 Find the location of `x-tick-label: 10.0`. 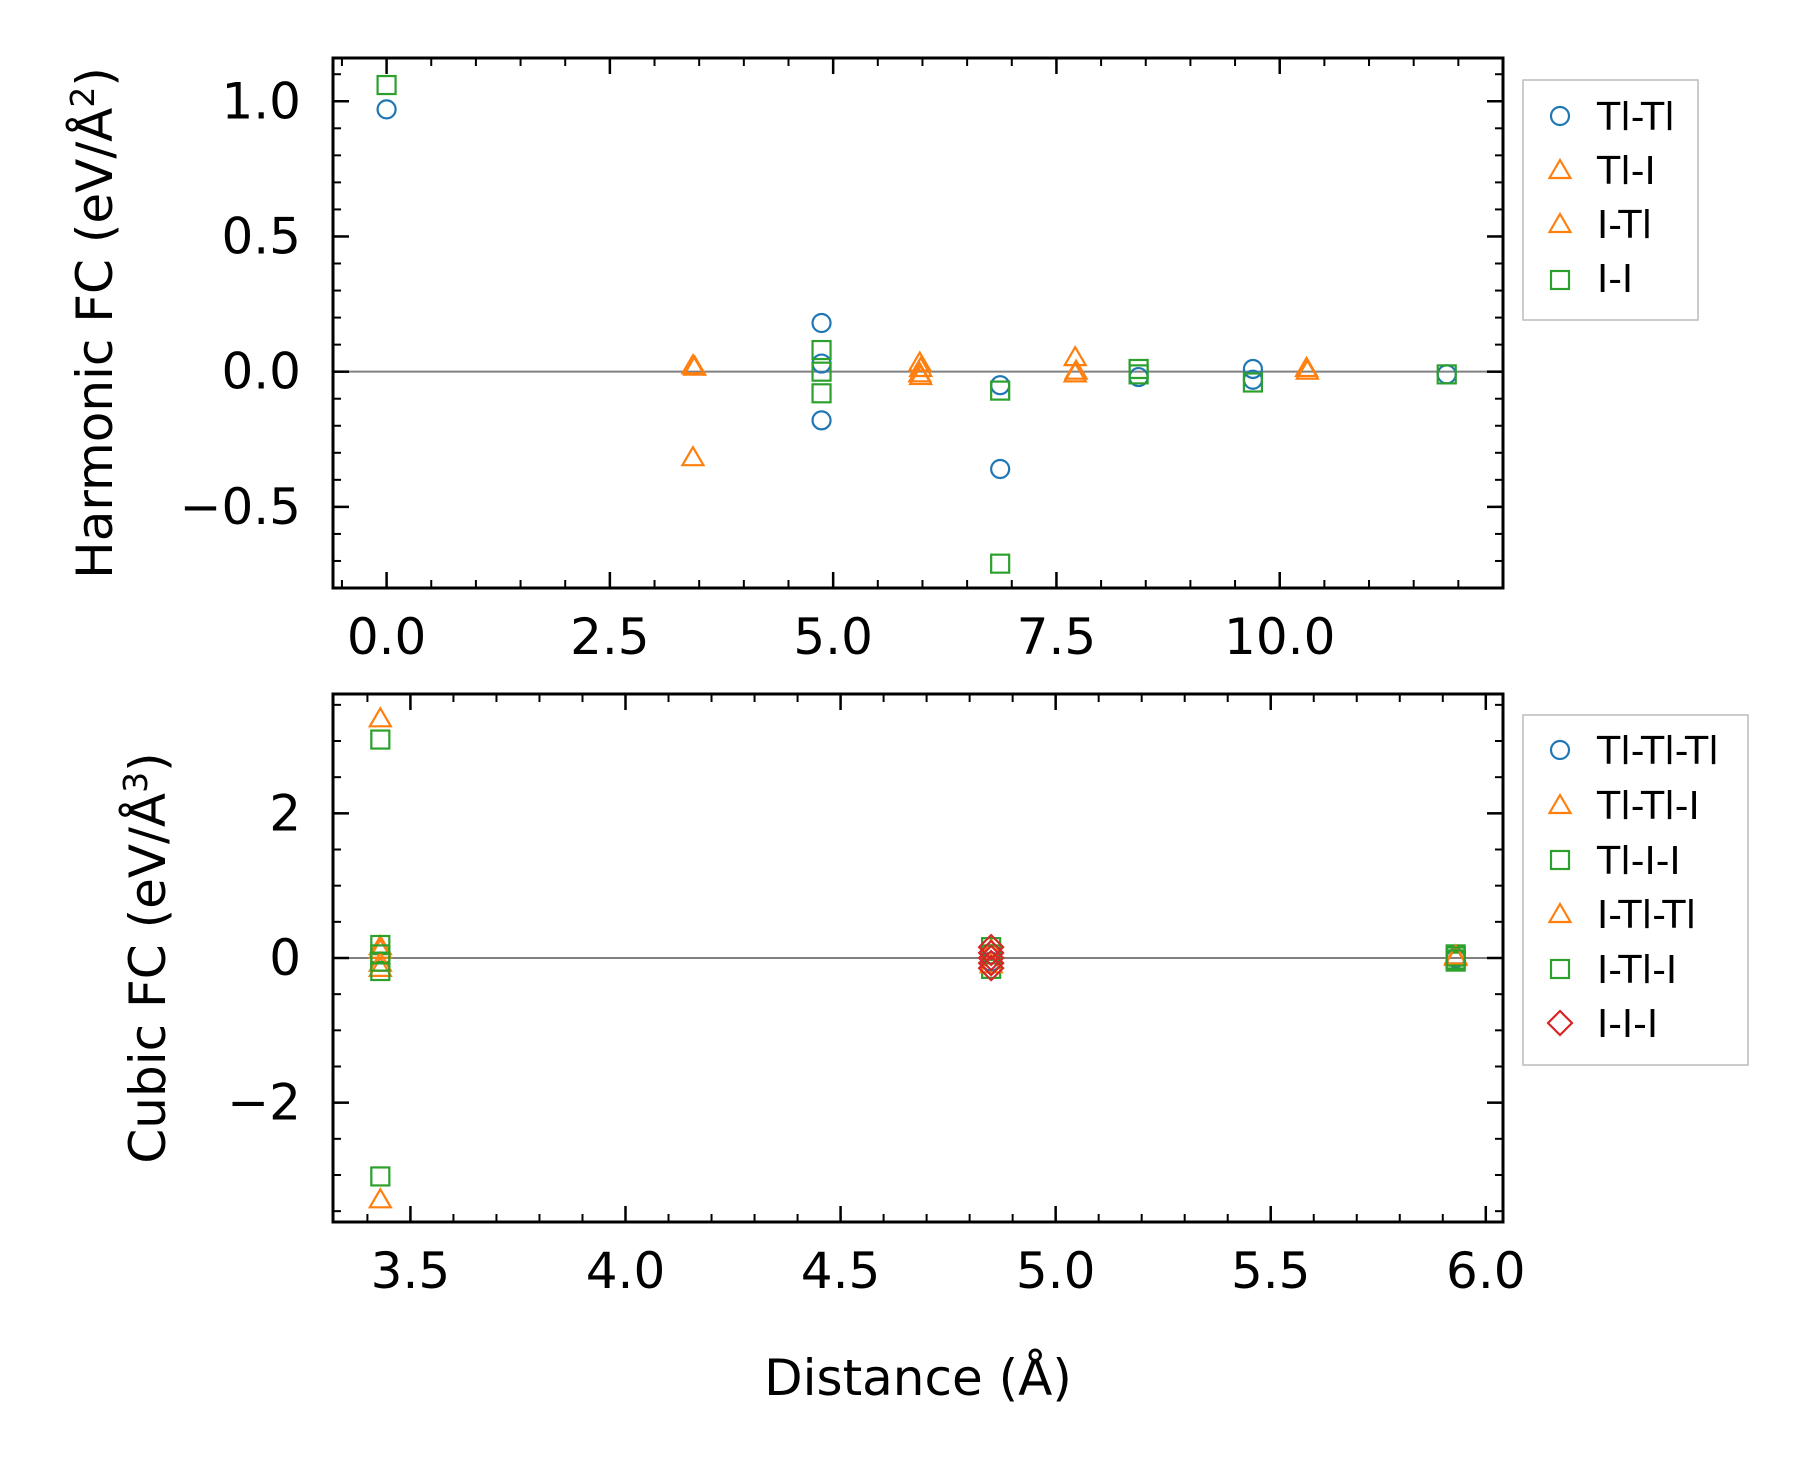

x-tick-label: 10.0 is located at coordinates (1279, 637).